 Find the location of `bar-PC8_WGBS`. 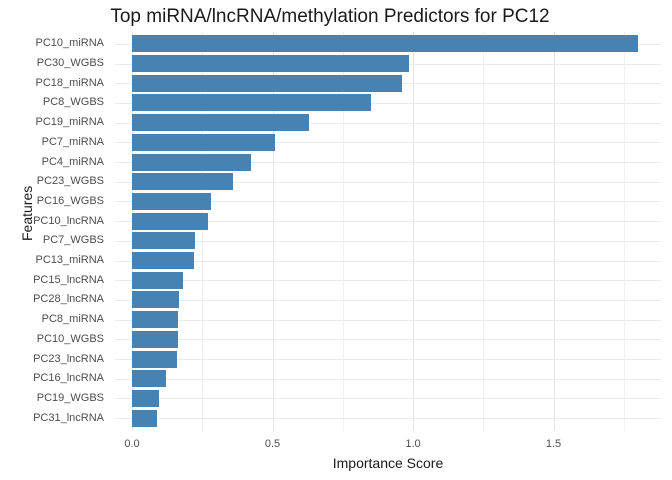

bar-PC8_WGBS is located at coordinates (251, 103).